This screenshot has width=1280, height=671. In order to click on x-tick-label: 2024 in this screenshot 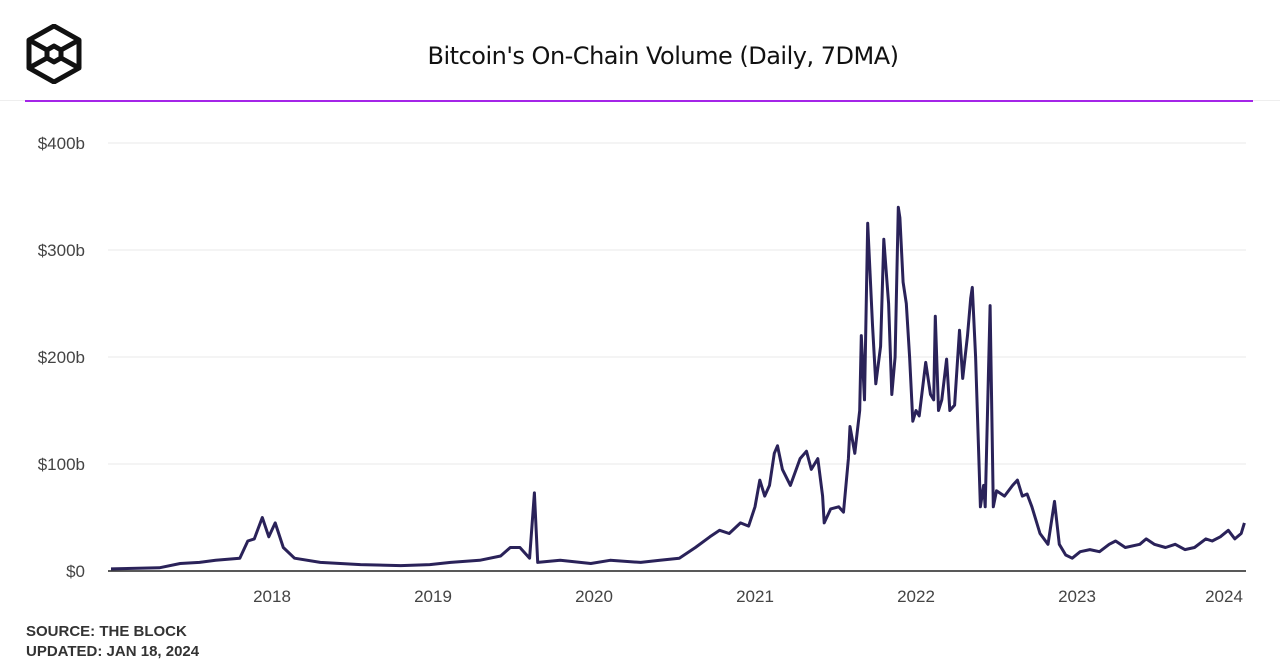, I will do `click(1224, 596)`.